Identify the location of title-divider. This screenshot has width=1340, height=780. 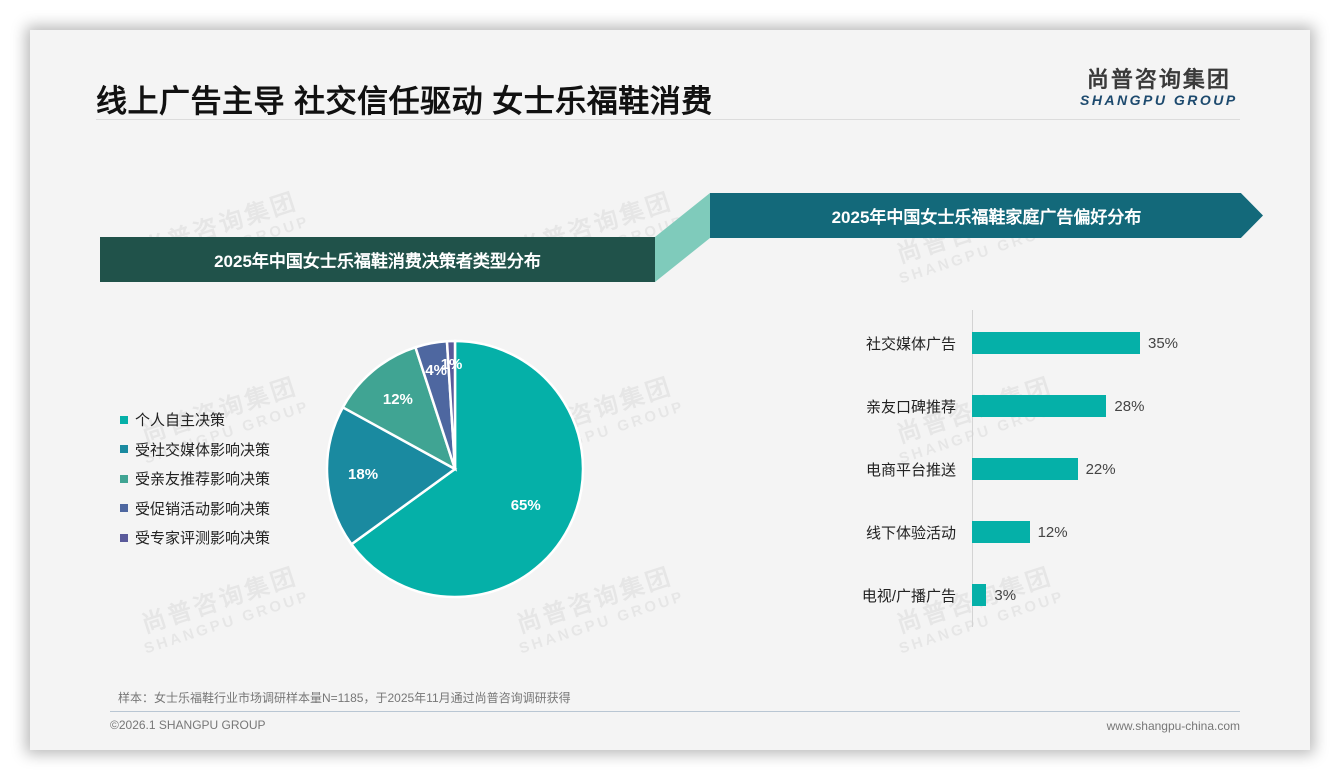
(668, 119).